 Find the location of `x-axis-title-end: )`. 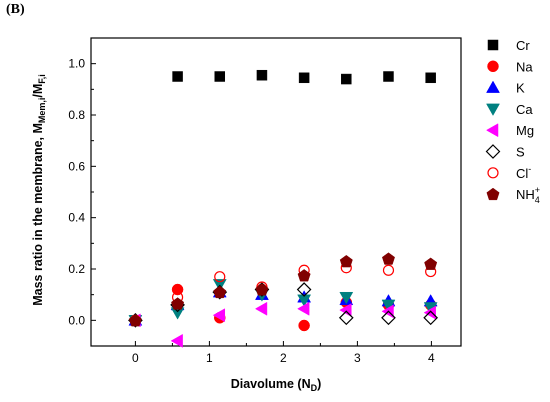

x-axis-title-end: ) is located at coordinates (319, 384).